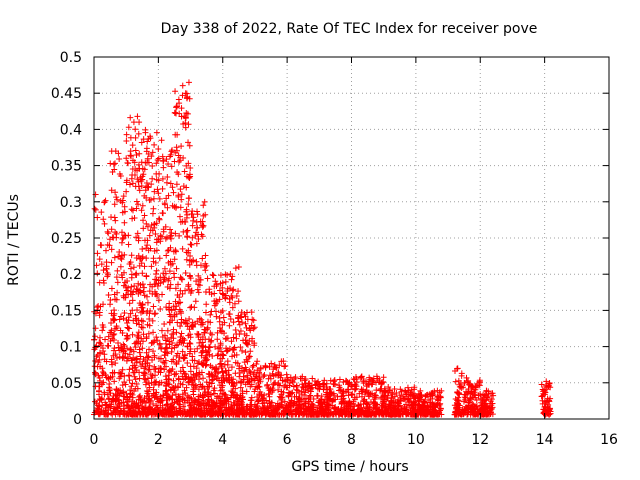  I want to click on y-axis-title: ROTI / TECUs, so click(14, 240).